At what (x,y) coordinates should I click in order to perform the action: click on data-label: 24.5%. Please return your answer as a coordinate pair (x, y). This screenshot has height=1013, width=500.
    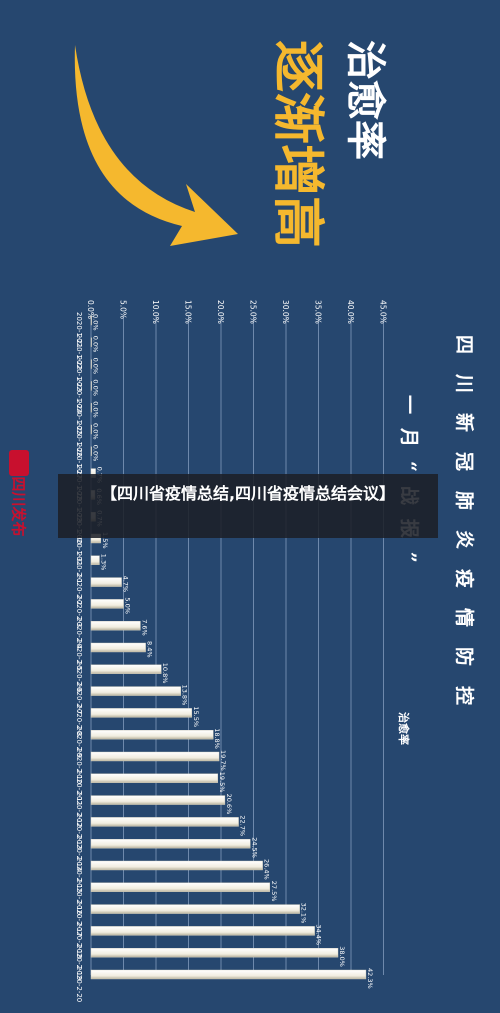
    Looking at the image, I should click on (254, 847).